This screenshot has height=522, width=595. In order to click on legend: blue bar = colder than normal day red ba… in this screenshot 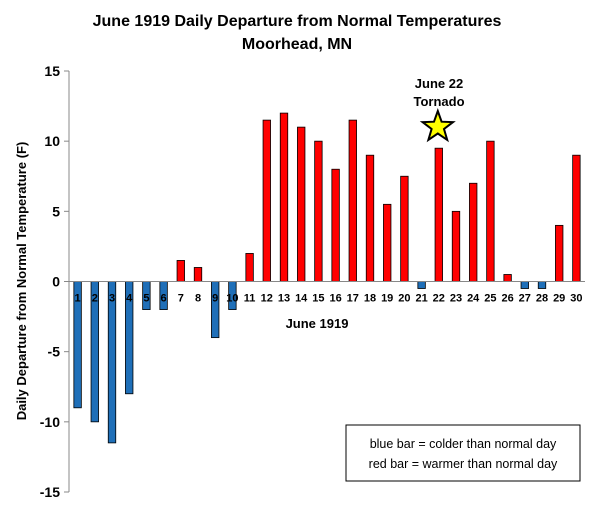, I will do `click(463, 453)`.